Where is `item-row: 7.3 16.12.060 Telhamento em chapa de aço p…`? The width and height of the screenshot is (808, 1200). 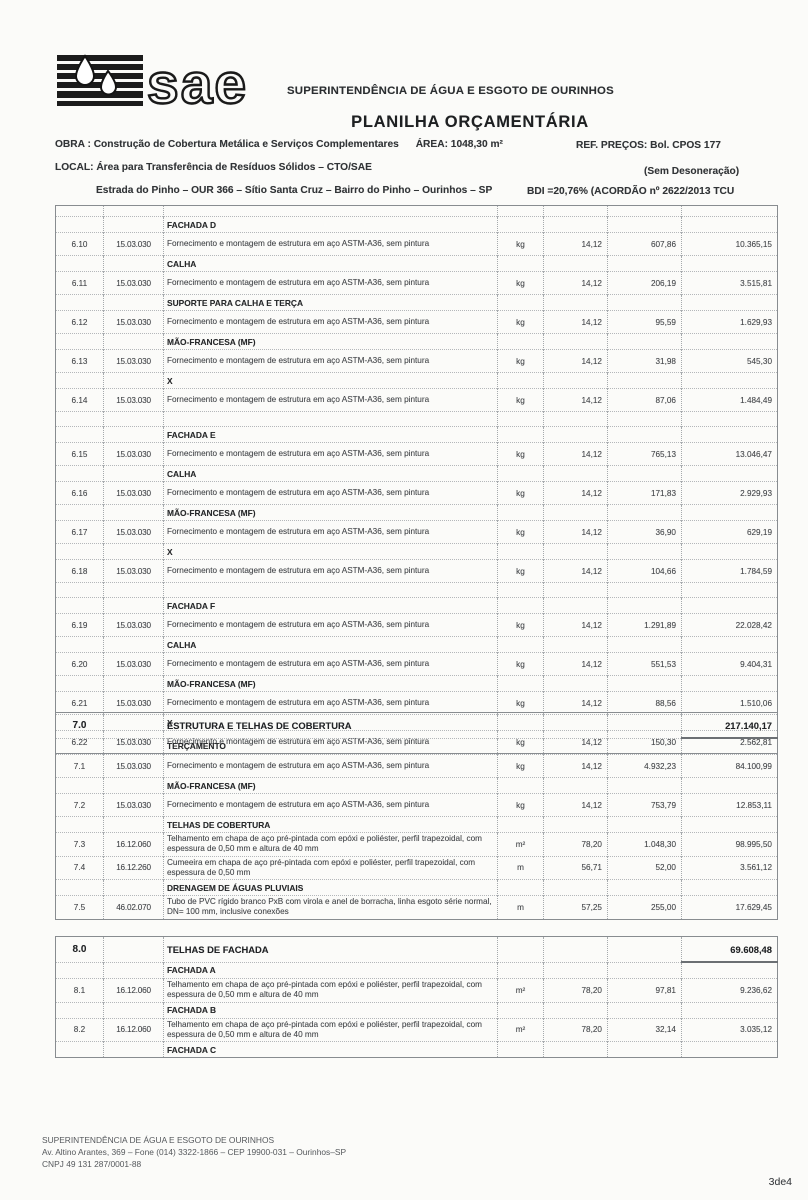
item-row: 7.3 16.12.060 Telhamento em chapa de aço p… is located at coordinates (416, 844).